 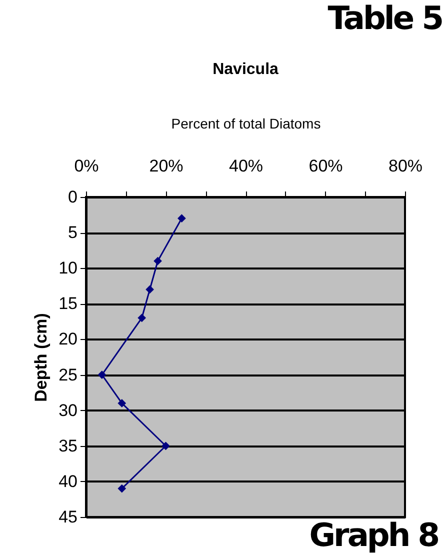 I want to click on y-tick-label: 30, so click(x=68, y=410).